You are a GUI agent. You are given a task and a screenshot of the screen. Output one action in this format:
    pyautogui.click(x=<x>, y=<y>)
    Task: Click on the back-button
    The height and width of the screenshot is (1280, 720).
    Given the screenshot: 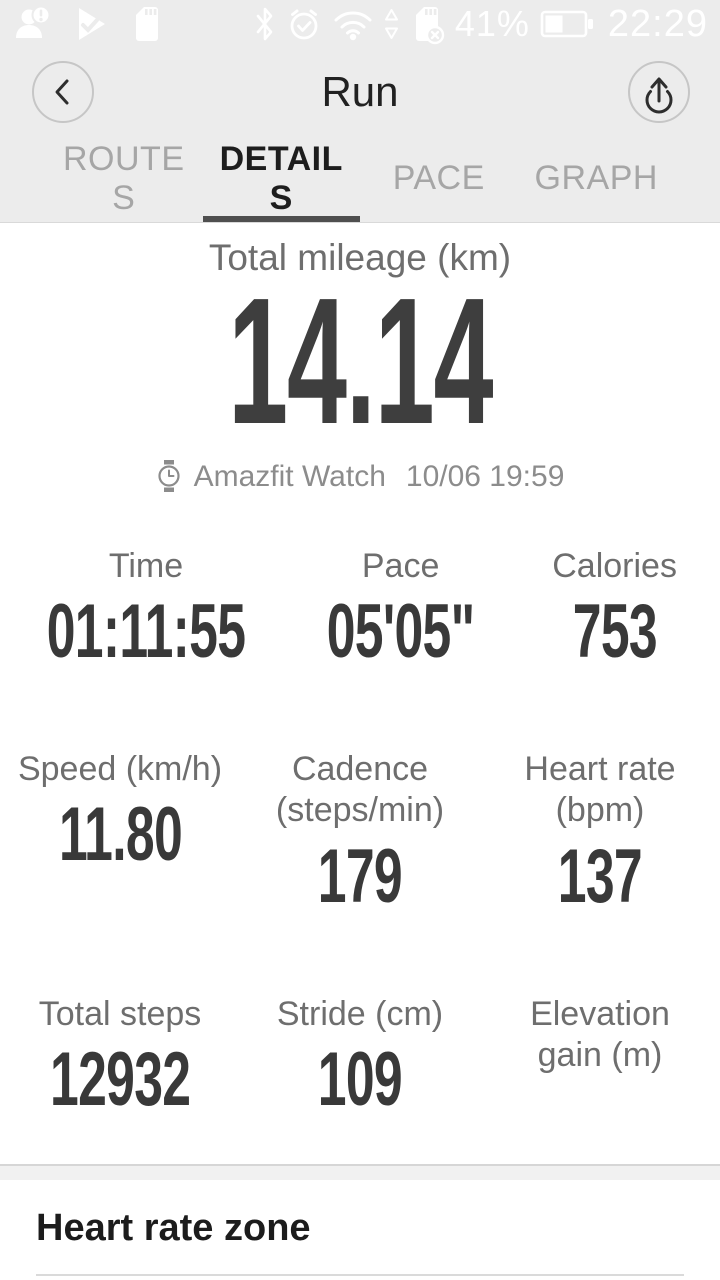 What is the action you would take?
    pyautogui.click(x=63, y=92)
    